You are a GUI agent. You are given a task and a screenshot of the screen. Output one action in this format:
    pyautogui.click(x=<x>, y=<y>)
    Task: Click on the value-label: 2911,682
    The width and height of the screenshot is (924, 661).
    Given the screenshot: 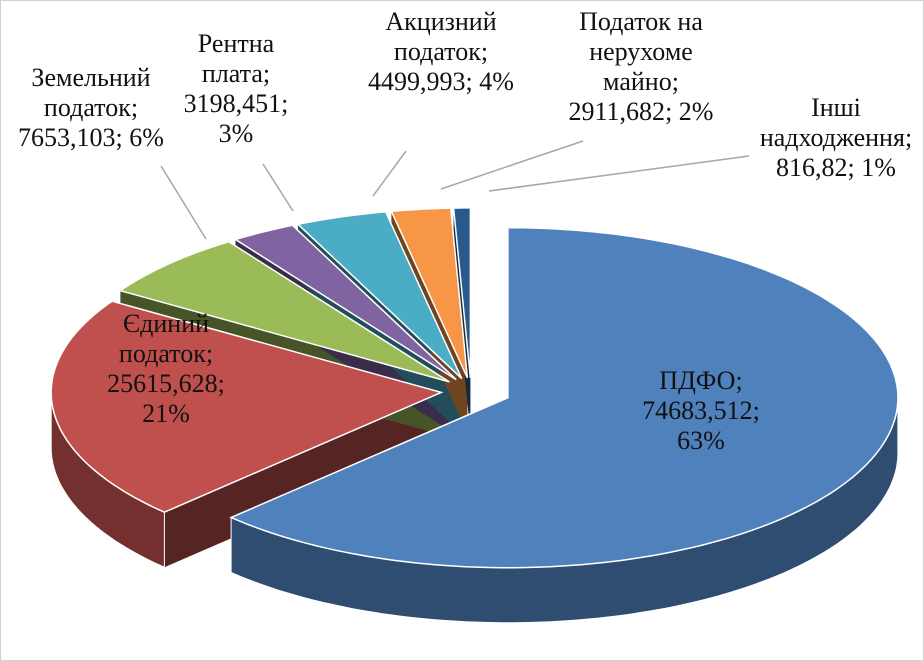 What is the action you would take?
    pyautogui.click(x=617, y=111)
    